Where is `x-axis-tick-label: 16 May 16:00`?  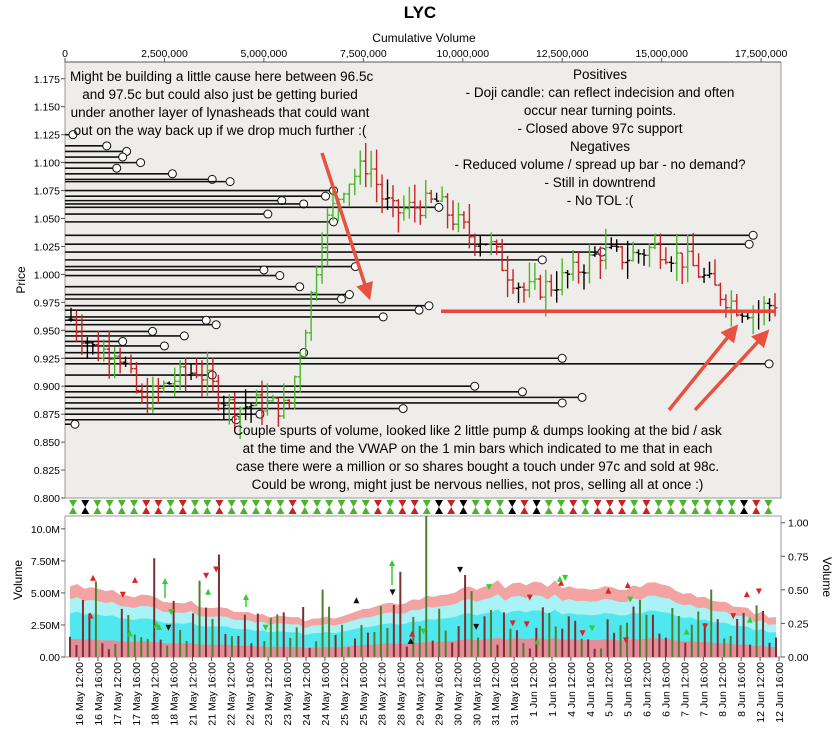
x-axis-tick-label: 16 May 16:00 is located at coordinates (99, 694).